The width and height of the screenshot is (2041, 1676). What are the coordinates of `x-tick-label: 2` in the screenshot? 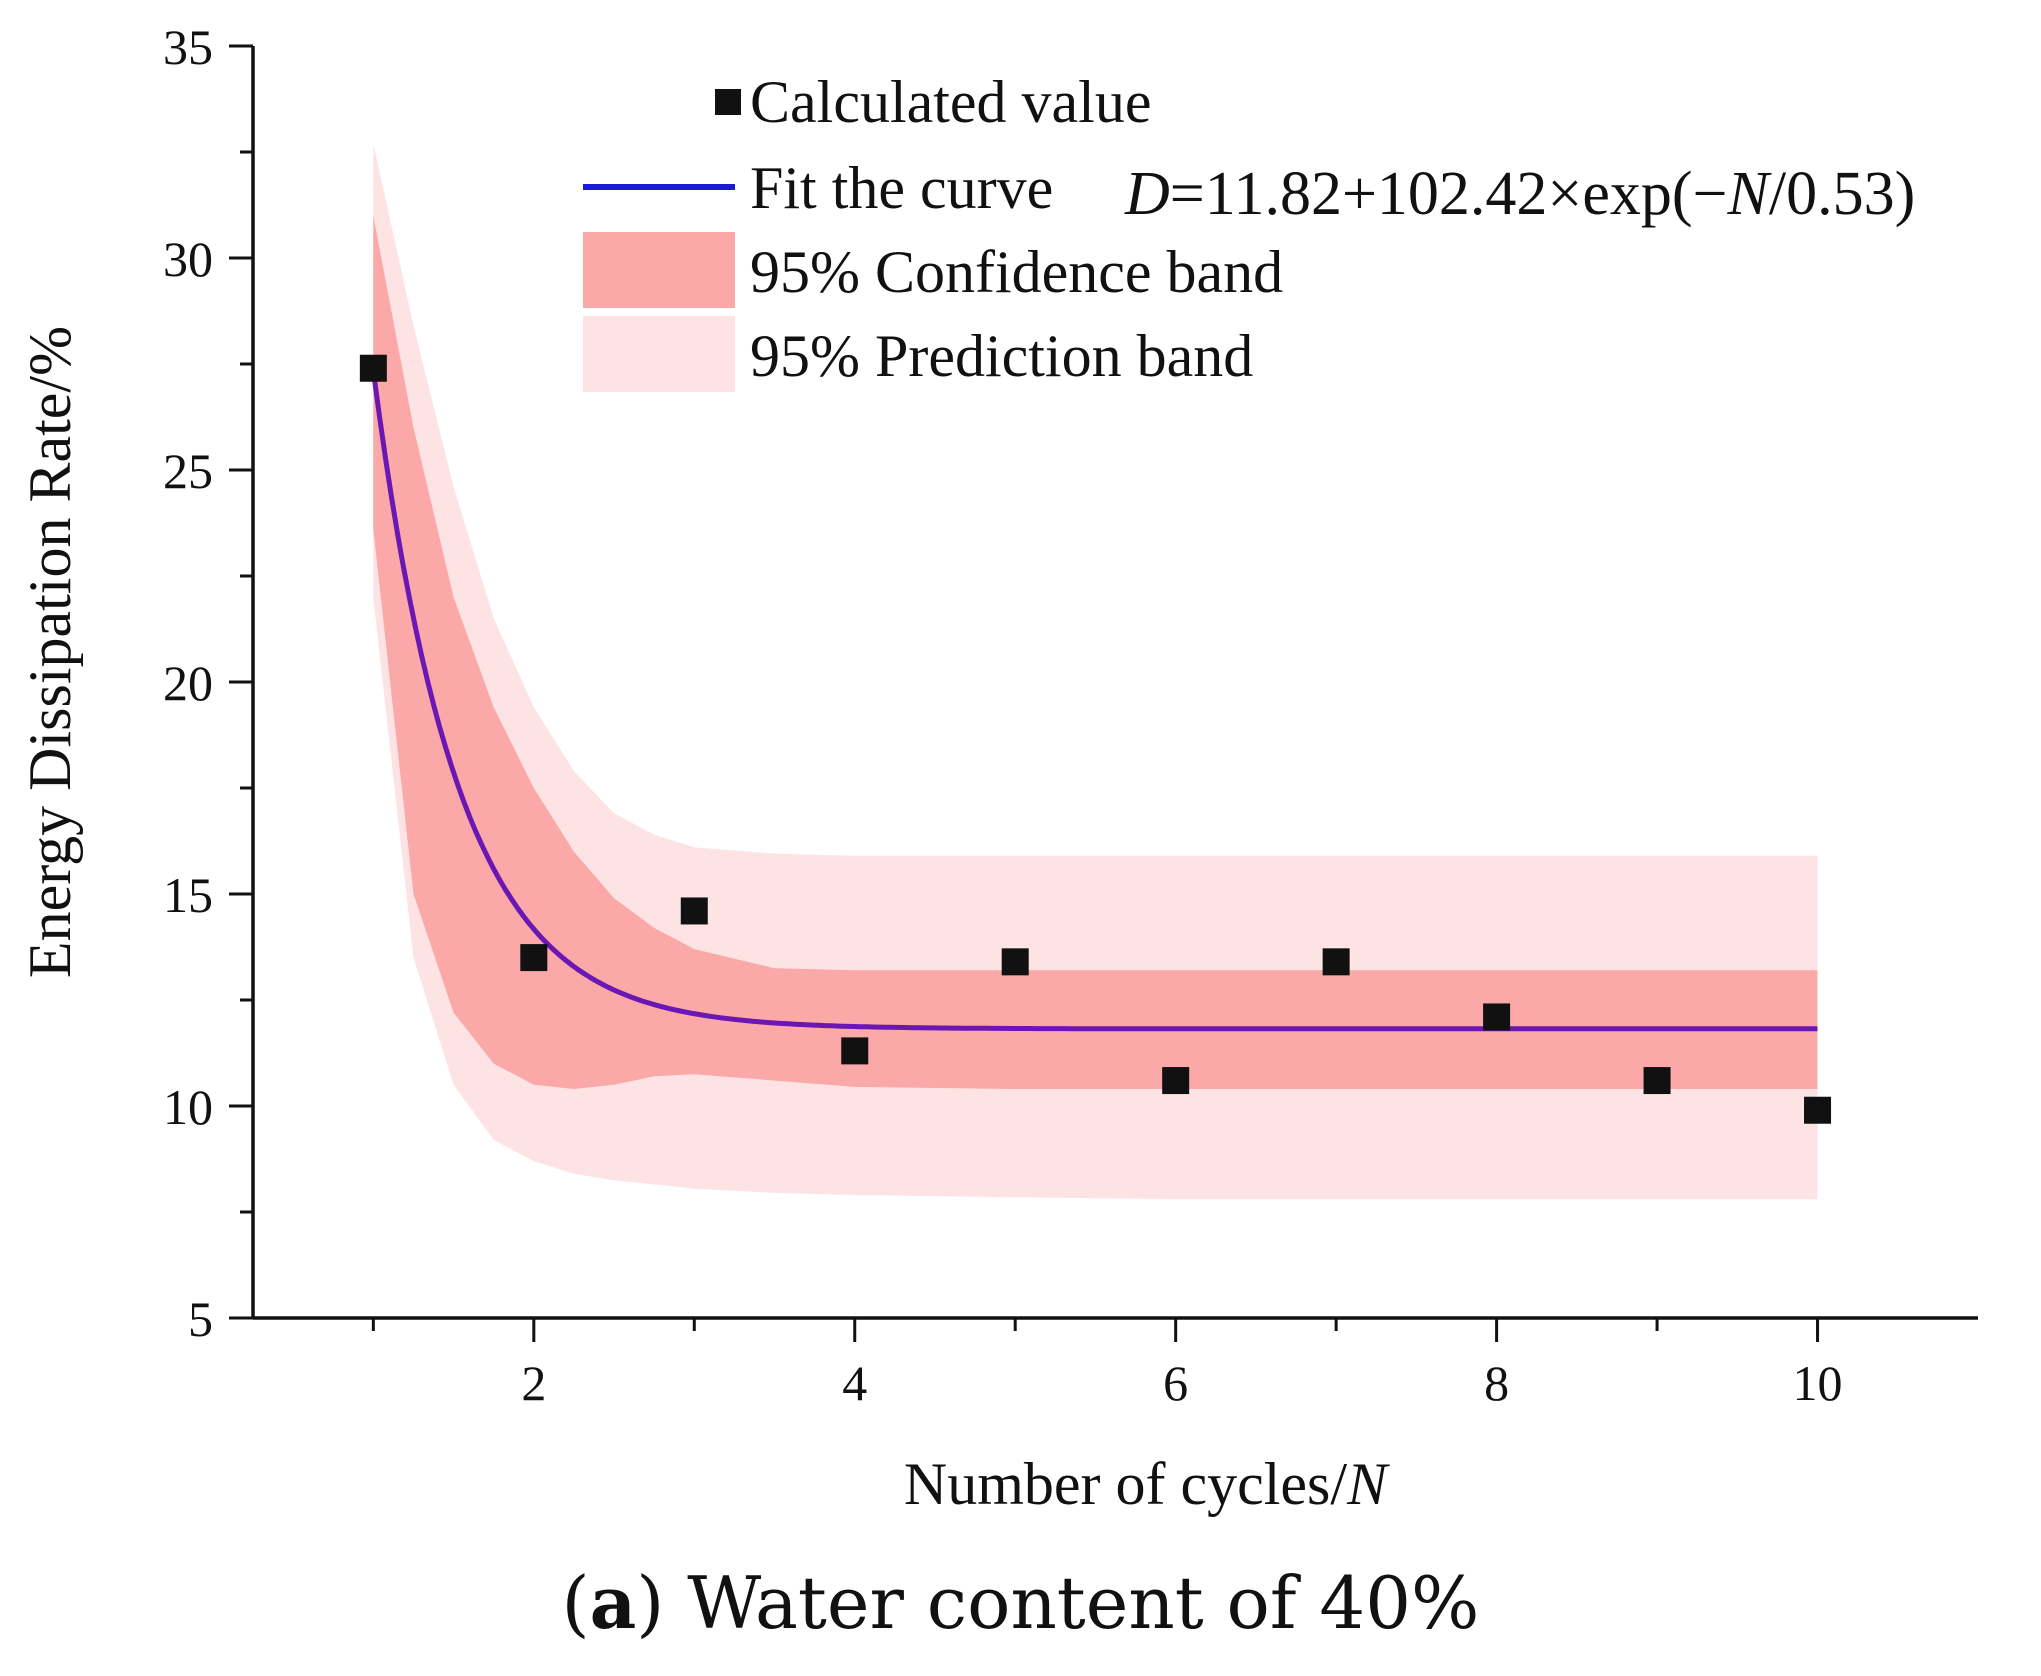 It's located at (533, 1383).